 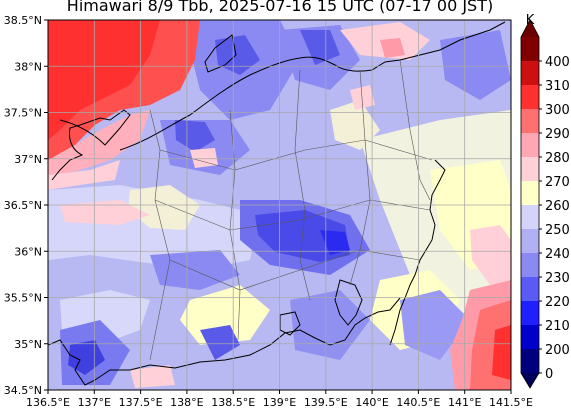 I want to click on colorbar-tick-label: 310, so click(x=557, y=86).